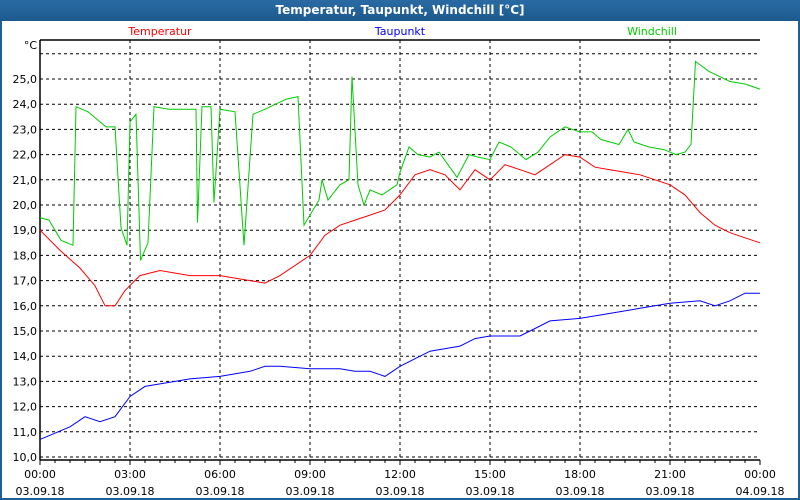  What do you see at coordinates (760, 491) in the screenshot?
I see `x-tick-date: 04.09.18` at bounding box center [760, 491].